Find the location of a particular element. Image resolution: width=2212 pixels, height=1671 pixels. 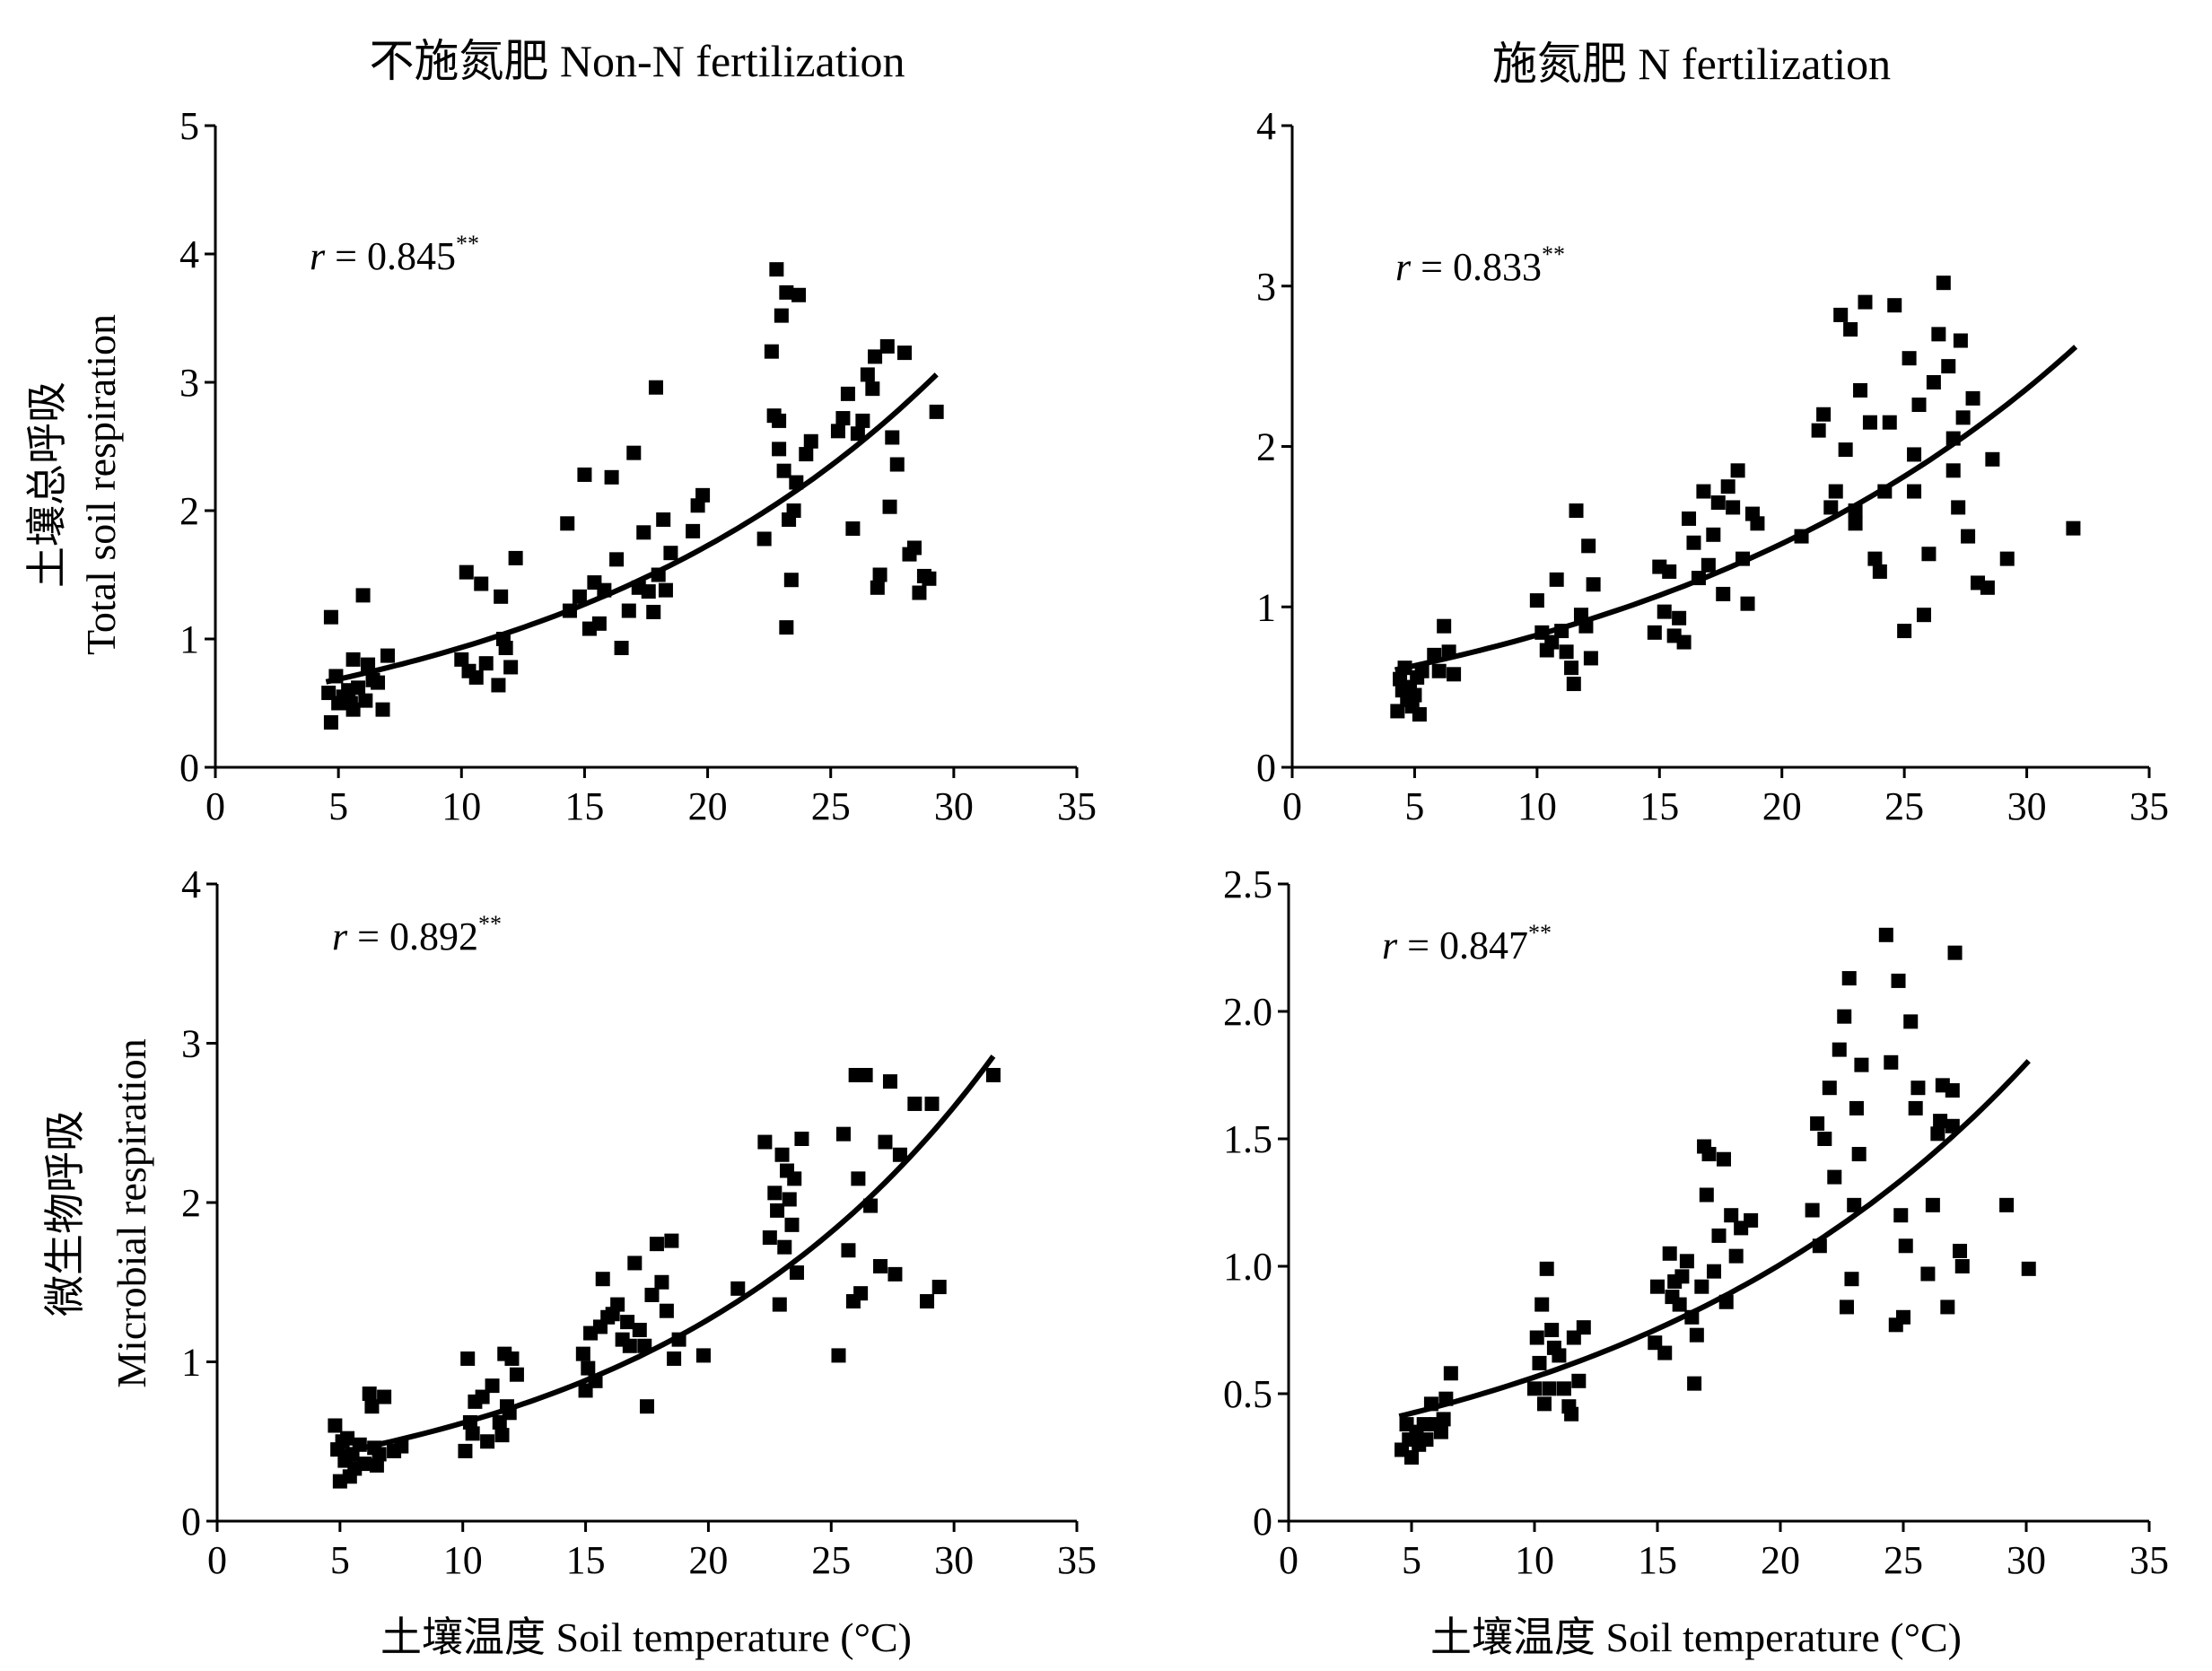

scatter-points is located at coordinates (633, 496).